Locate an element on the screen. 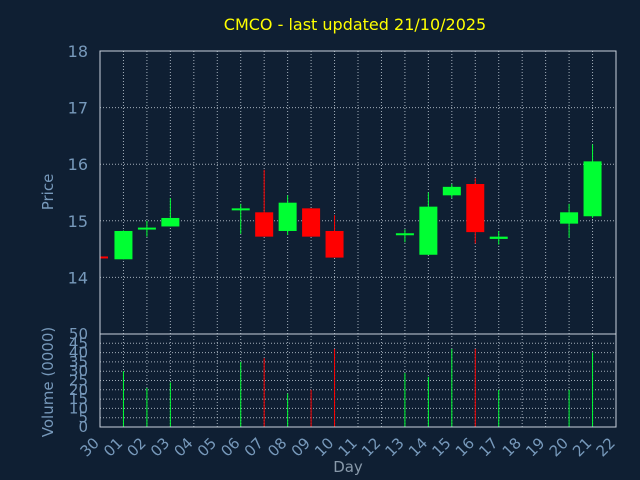  x-tick-label: 14 is located at coordinates (418, 447).